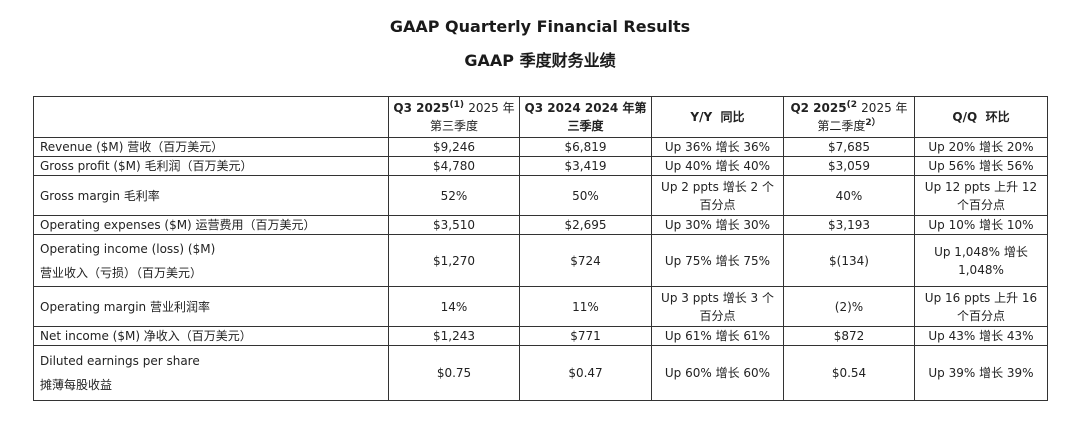  Describe the element at coordinates (585, 147) in the screenshot. I see `cell-q3-2024: $6,819` at that location.